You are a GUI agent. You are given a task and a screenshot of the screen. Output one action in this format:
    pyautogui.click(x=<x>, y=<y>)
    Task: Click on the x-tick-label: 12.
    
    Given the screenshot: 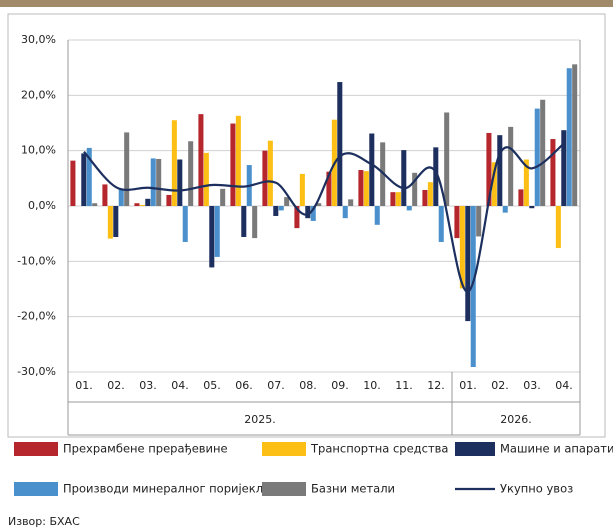 What is the action you would take?
    pyautogui.click(x=436, y=385)
    